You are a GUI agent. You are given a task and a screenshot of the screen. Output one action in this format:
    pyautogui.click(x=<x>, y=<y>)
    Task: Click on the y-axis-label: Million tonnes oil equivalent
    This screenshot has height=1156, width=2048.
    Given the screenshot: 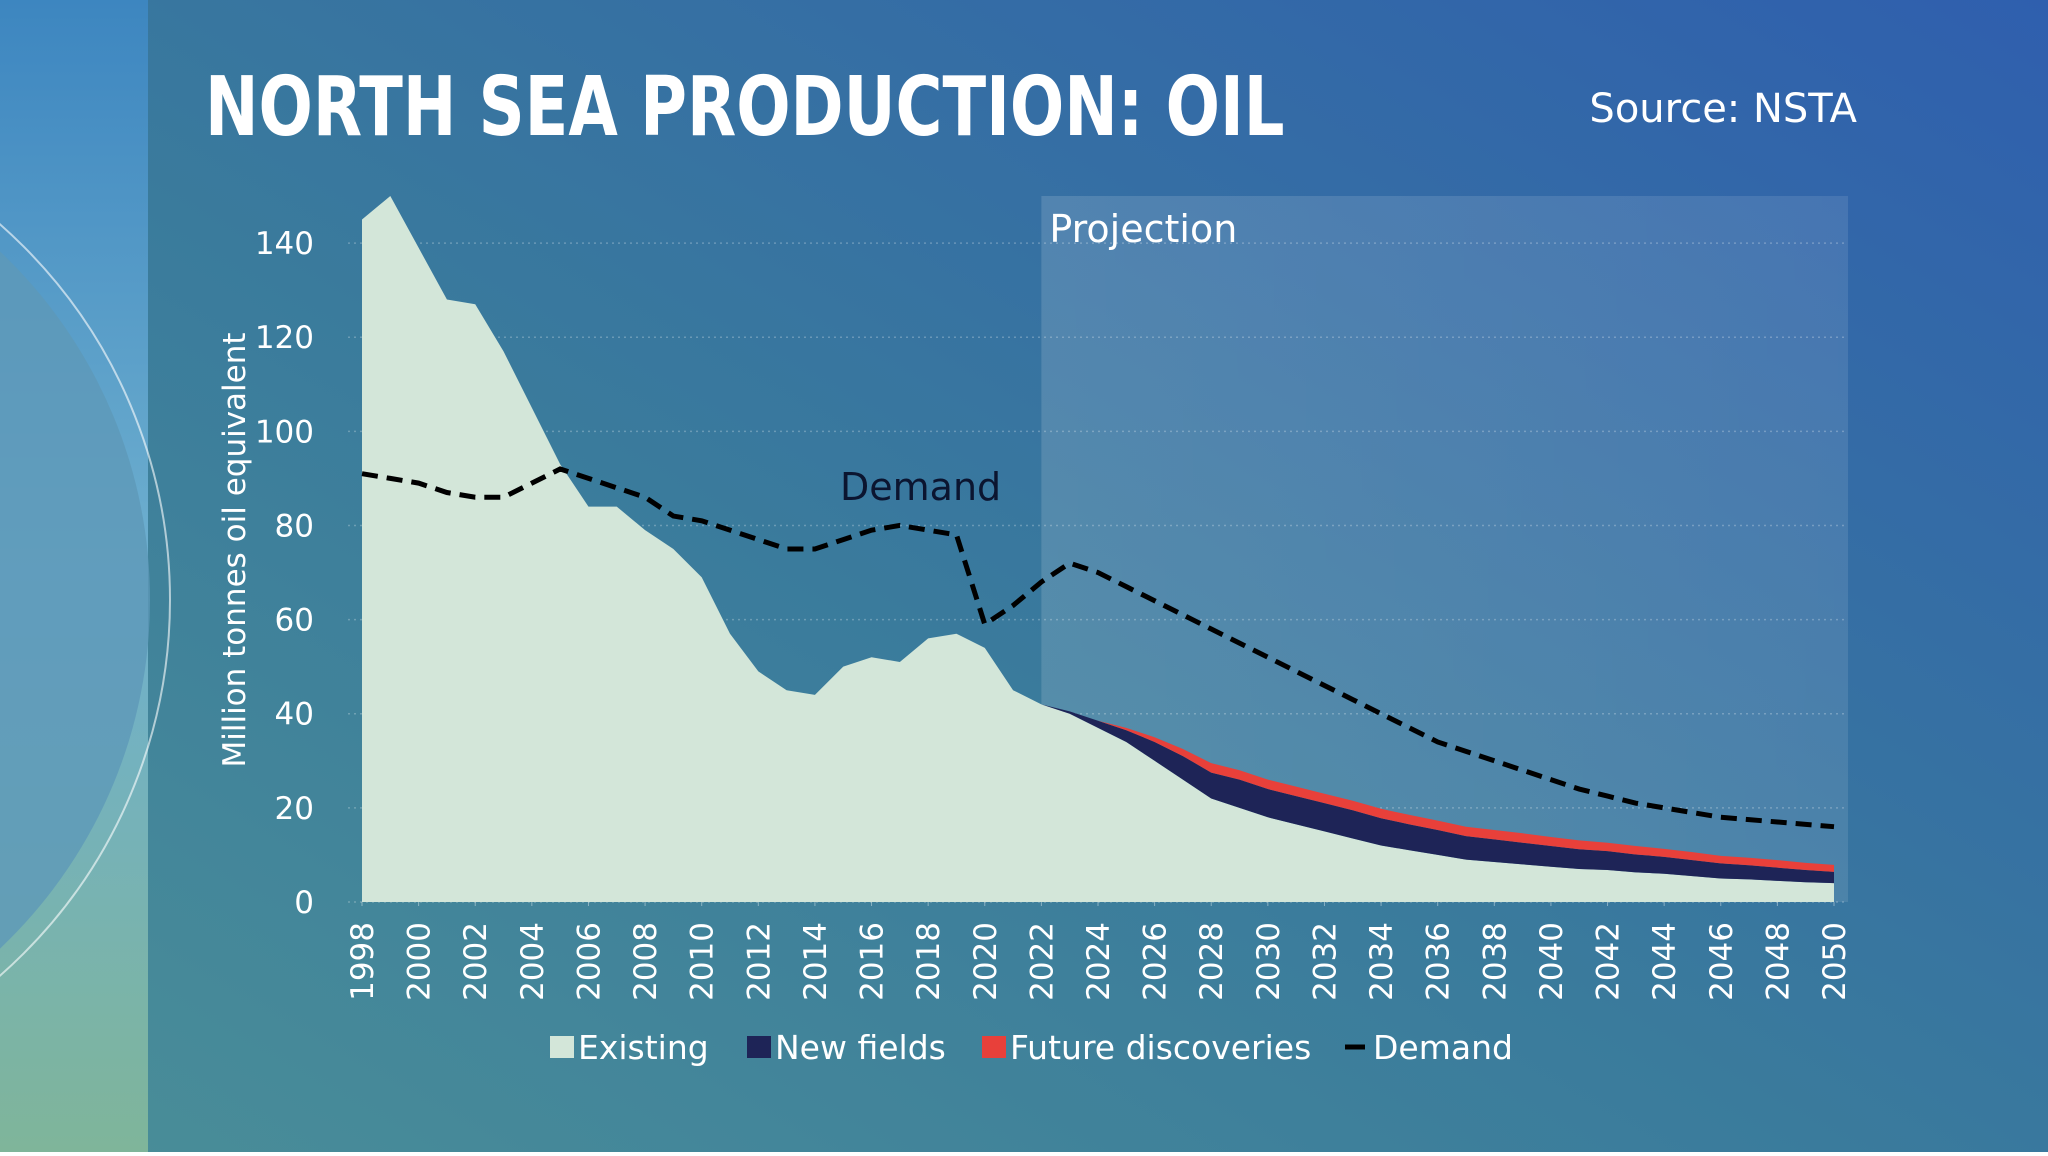 What is the action you would take?
    pyautogui.click(x=235, y=549)
    